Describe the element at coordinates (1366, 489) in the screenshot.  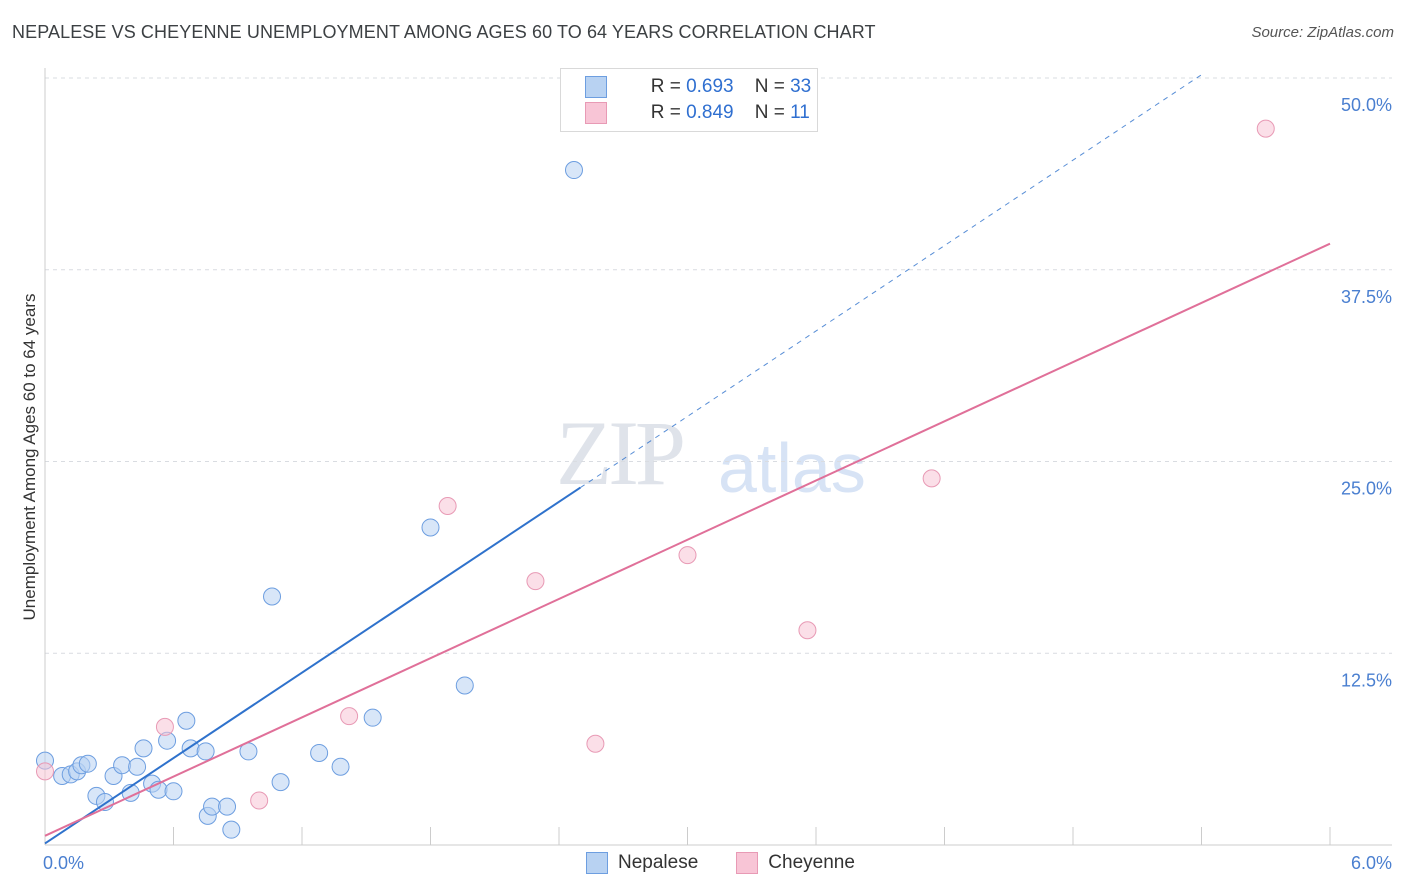
I see `y-tick-label: 25.0%` at that location.